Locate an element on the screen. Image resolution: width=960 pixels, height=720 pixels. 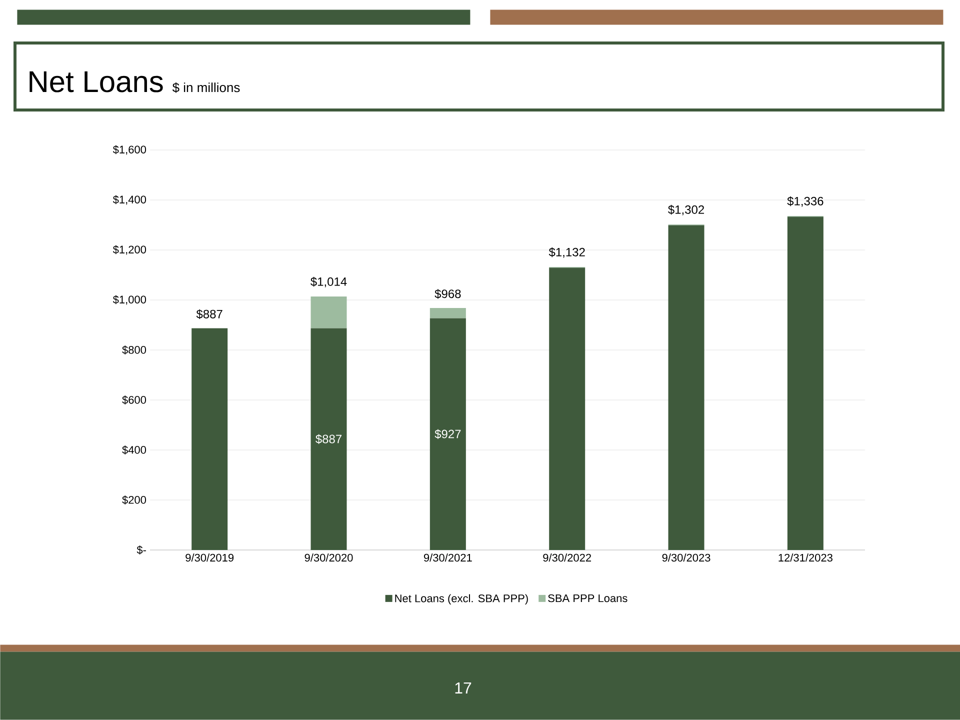
x-tick-label: 9/30/2019 is located at coordinates (210, 558).